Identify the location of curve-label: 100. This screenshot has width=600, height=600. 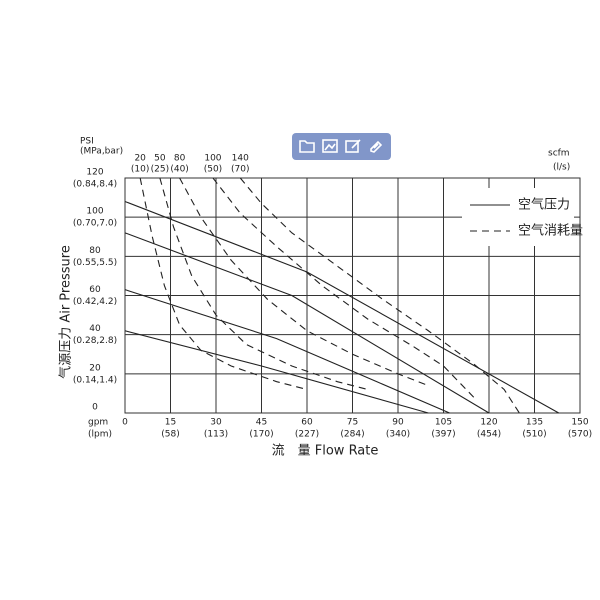
(212, 159).